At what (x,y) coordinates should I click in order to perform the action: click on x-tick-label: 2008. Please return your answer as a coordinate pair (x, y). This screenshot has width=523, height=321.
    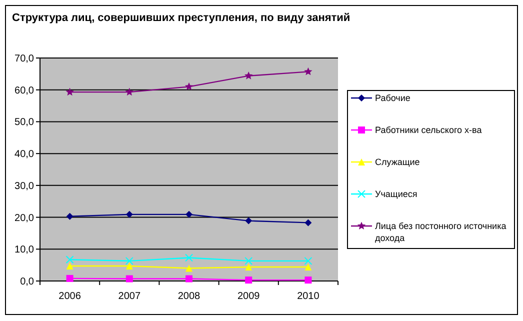
    Looking at the image, I should click on (189, 296).